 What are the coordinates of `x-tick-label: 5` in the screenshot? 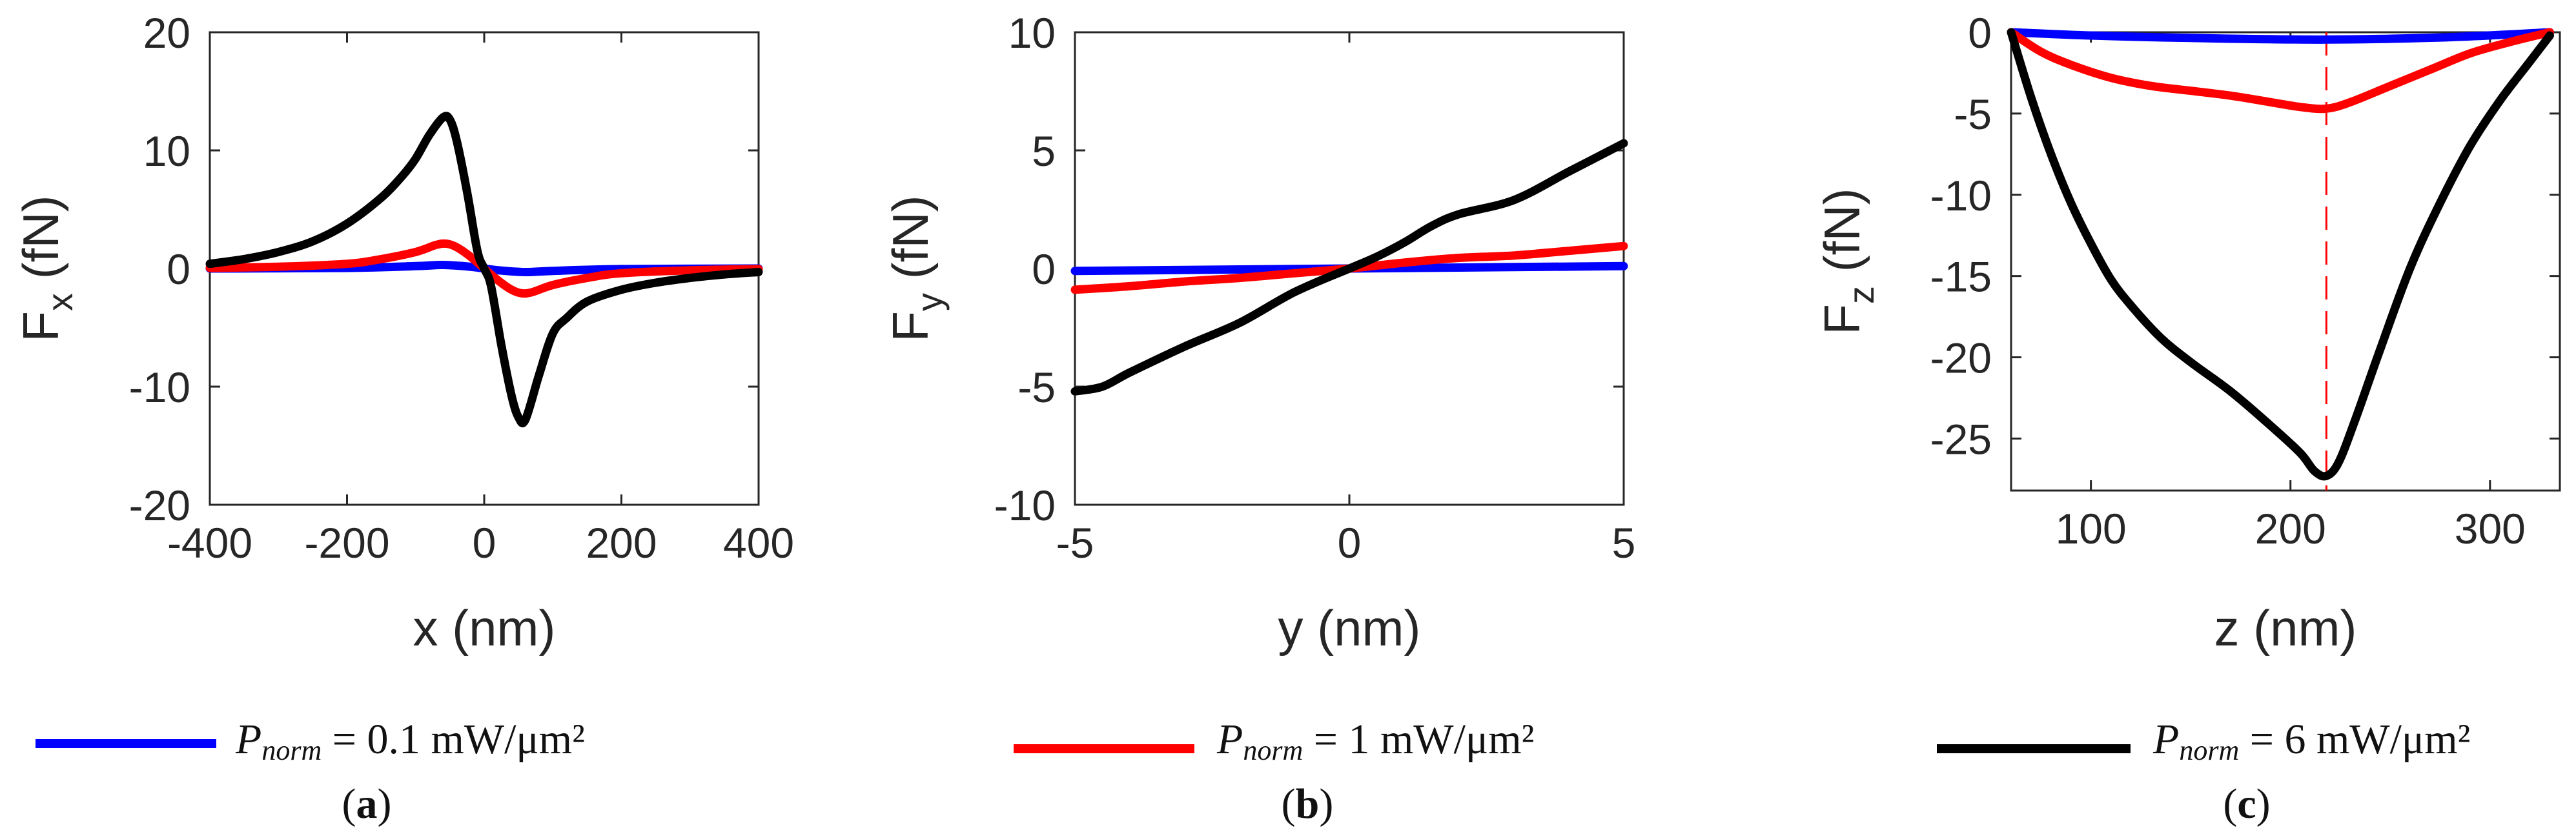 It's located at (1624, 543).